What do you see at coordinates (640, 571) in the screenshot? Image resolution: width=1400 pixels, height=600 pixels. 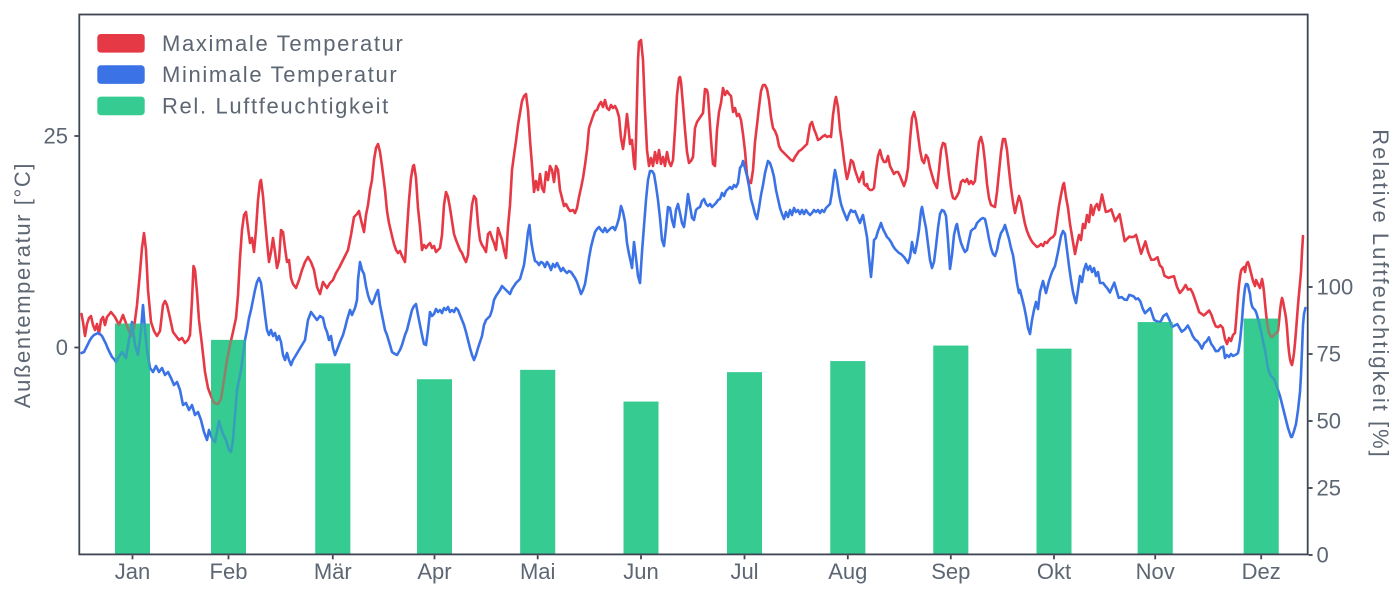 I see `svg-text: Jun` at bounding box center [640, 571].